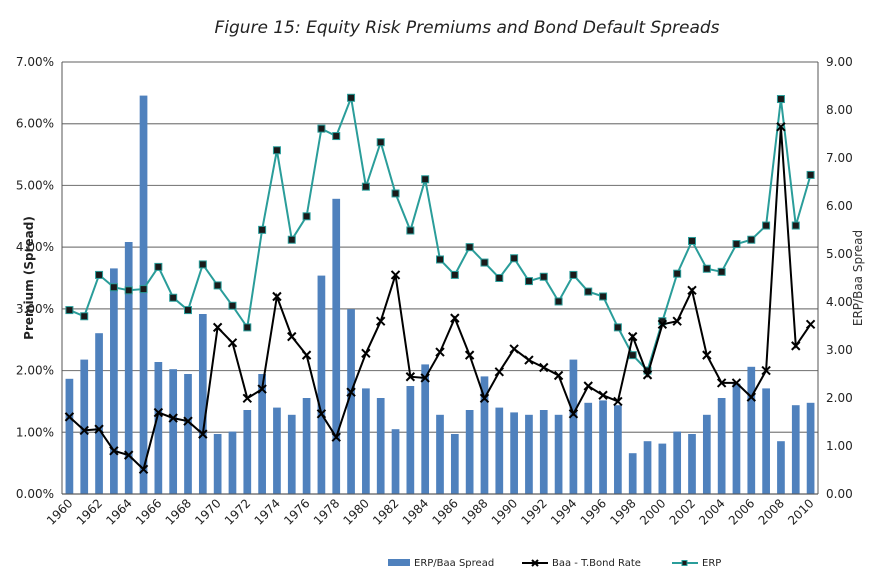  Describe the element at coordinates (415, 511) in the screenshot. I see `x-tick-label: 1984` at that location.